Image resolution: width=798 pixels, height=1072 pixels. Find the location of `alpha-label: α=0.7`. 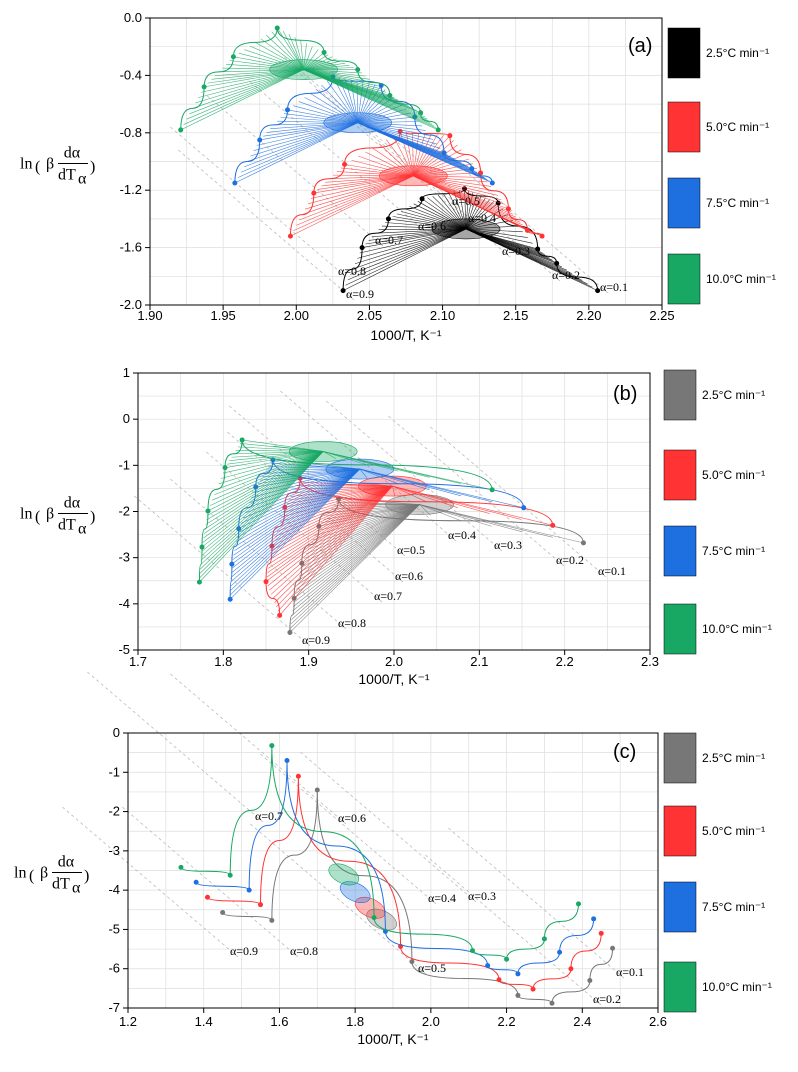

alpha-label: α=0.7 is located at coordinates (389, 240).